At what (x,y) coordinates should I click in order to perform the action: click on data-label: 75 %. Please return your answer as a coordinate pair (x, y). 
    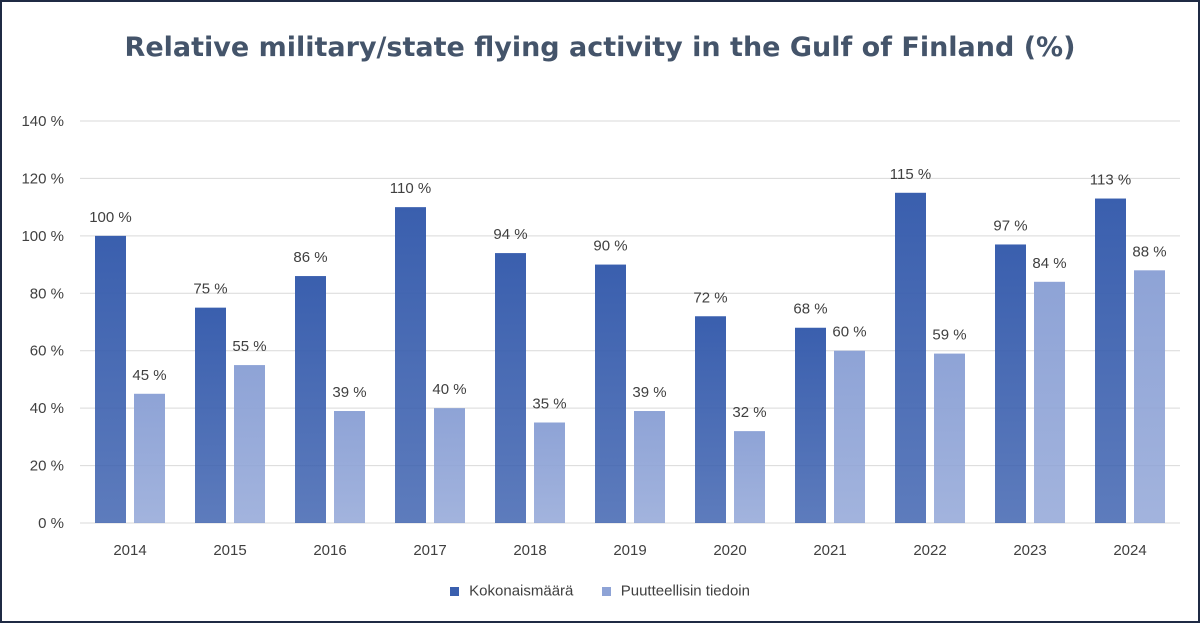
    Looking at the image, I should click on (210, 289).